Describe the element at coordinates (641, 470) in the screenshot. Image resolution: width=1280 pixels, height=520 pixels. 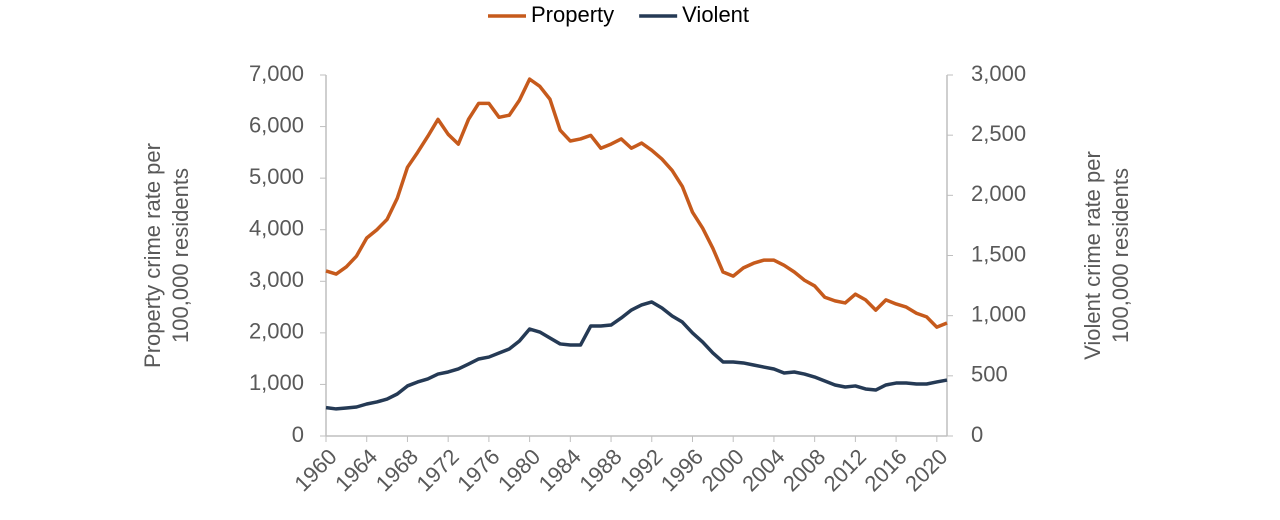
I see `x-tick-label: 1992` at that location.